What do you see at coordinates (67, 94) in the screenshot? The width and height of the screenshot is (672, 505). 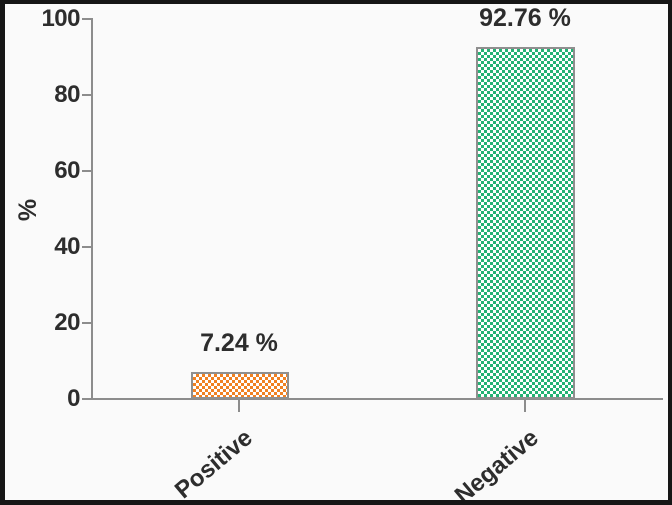 I see `y-axis-tick-label: 80` at bounding box center [67, 94].